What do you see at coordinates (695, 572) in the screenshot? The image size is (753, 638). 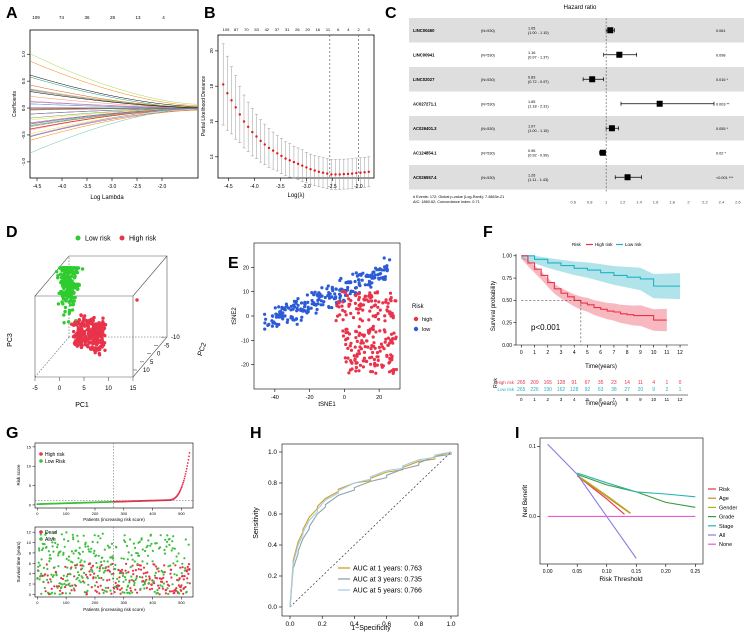 I see `x-tick-label: 0.25` at bounding box center [695, 572].